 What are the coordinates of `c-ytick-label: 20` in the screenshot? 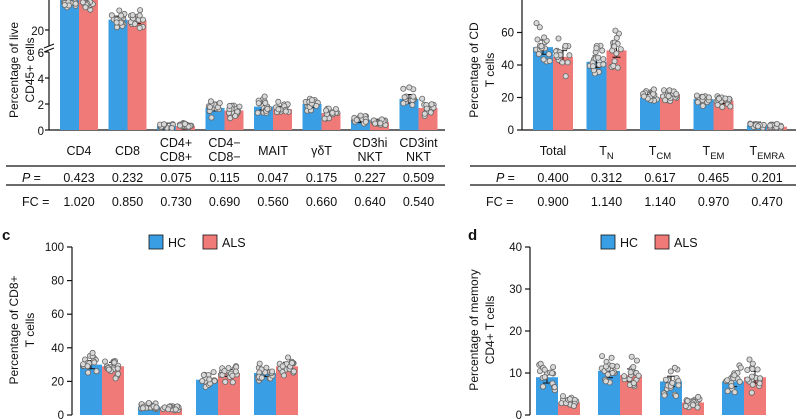 It's located at (57, 382).